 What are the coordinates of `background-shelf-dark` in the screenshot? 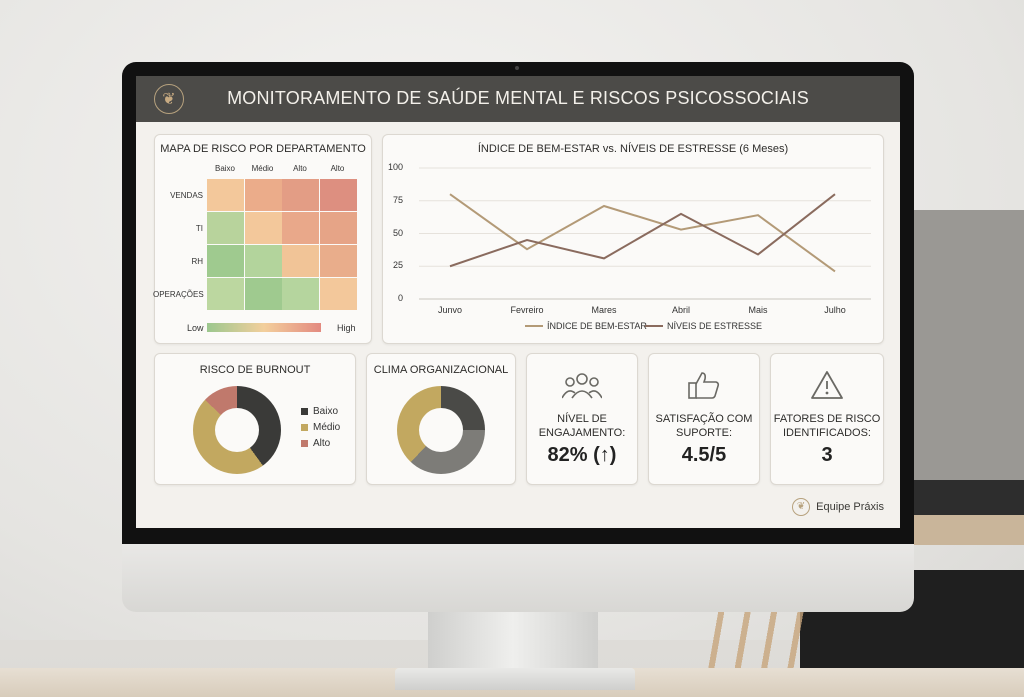 It's located at (967, 500).